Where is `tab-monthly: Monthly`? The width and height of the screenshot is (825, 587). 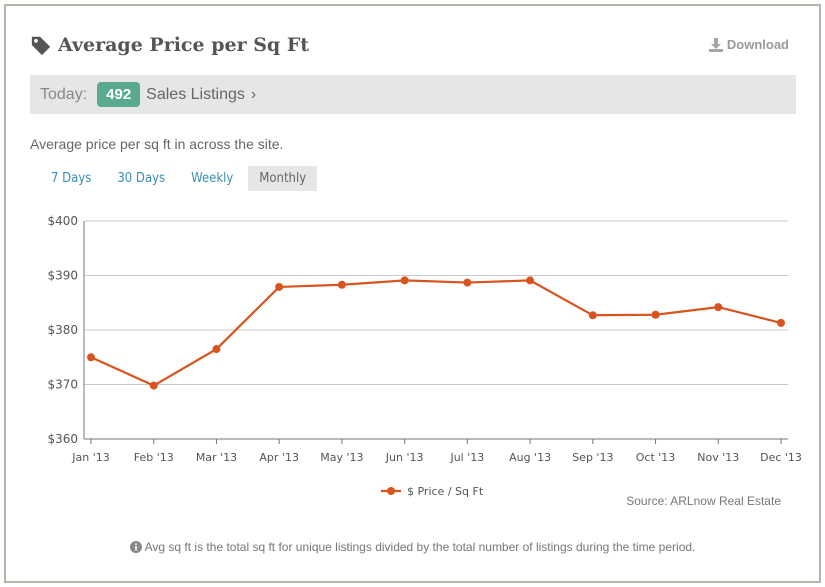
tab-monthly: Monthly is located at coordinates (283, 178).